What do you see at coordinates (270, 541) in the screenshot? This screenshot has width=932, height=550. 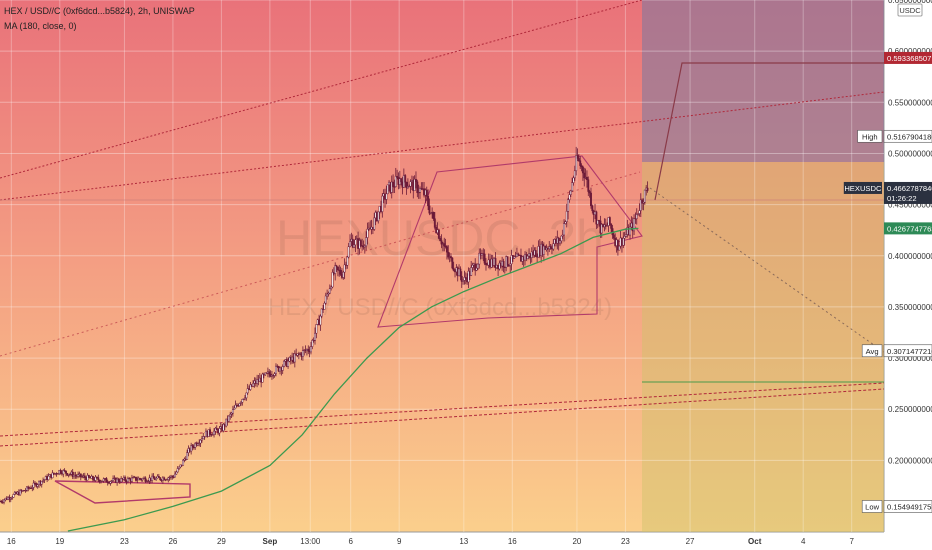 I see `x-tick-label: Sep` at bounding box center [270, 541].